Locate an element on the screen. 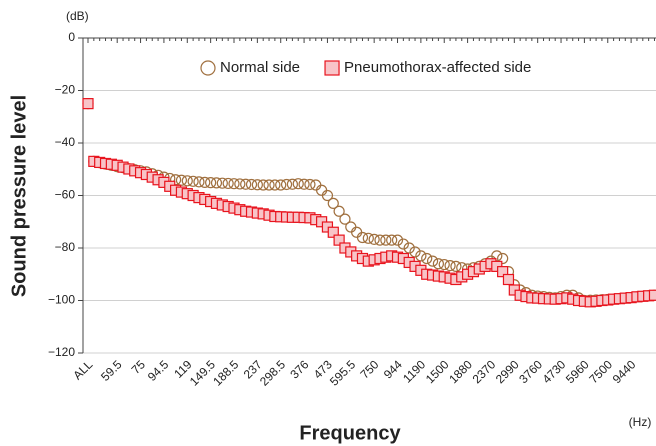 The width and height of the screenshot is (656, 446). x-tick-label: 595.5 is located at coordinates (342, 372).